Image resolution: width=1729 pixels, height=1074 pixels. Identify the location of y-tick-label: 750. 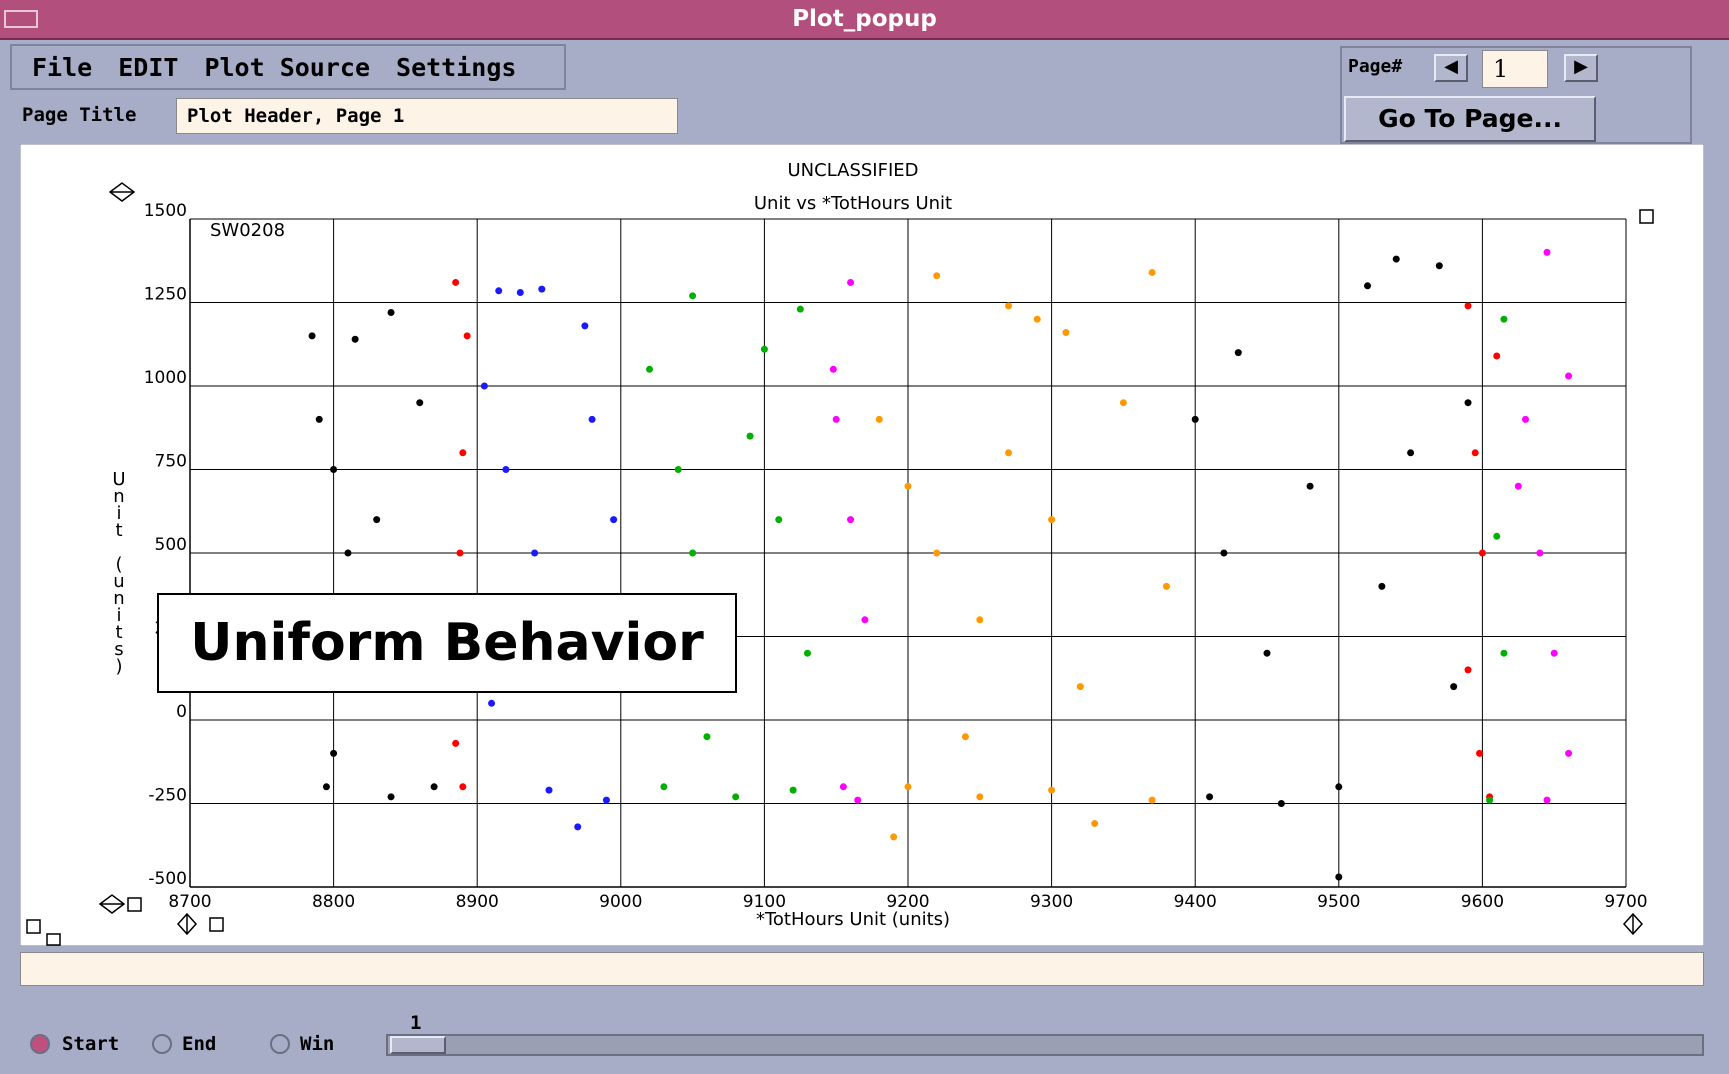
(171, 462).